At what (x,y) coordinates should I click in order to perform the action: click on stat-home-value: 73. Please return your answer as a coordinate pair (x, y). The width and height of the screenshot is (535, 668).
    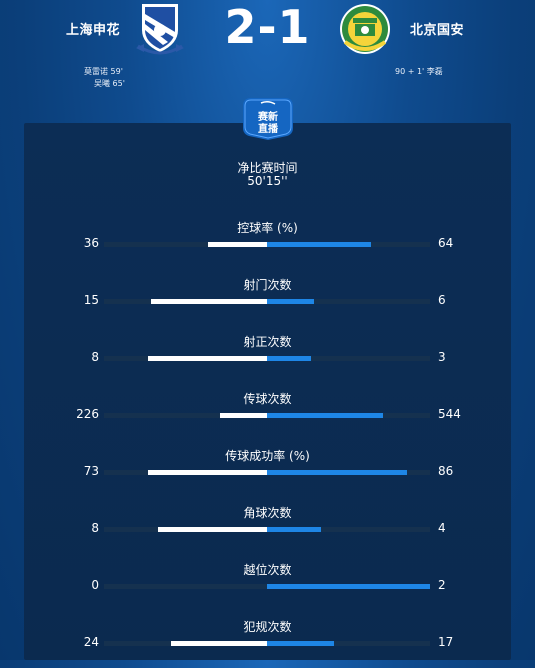
    Looking at the image, I should click on (91, 471).